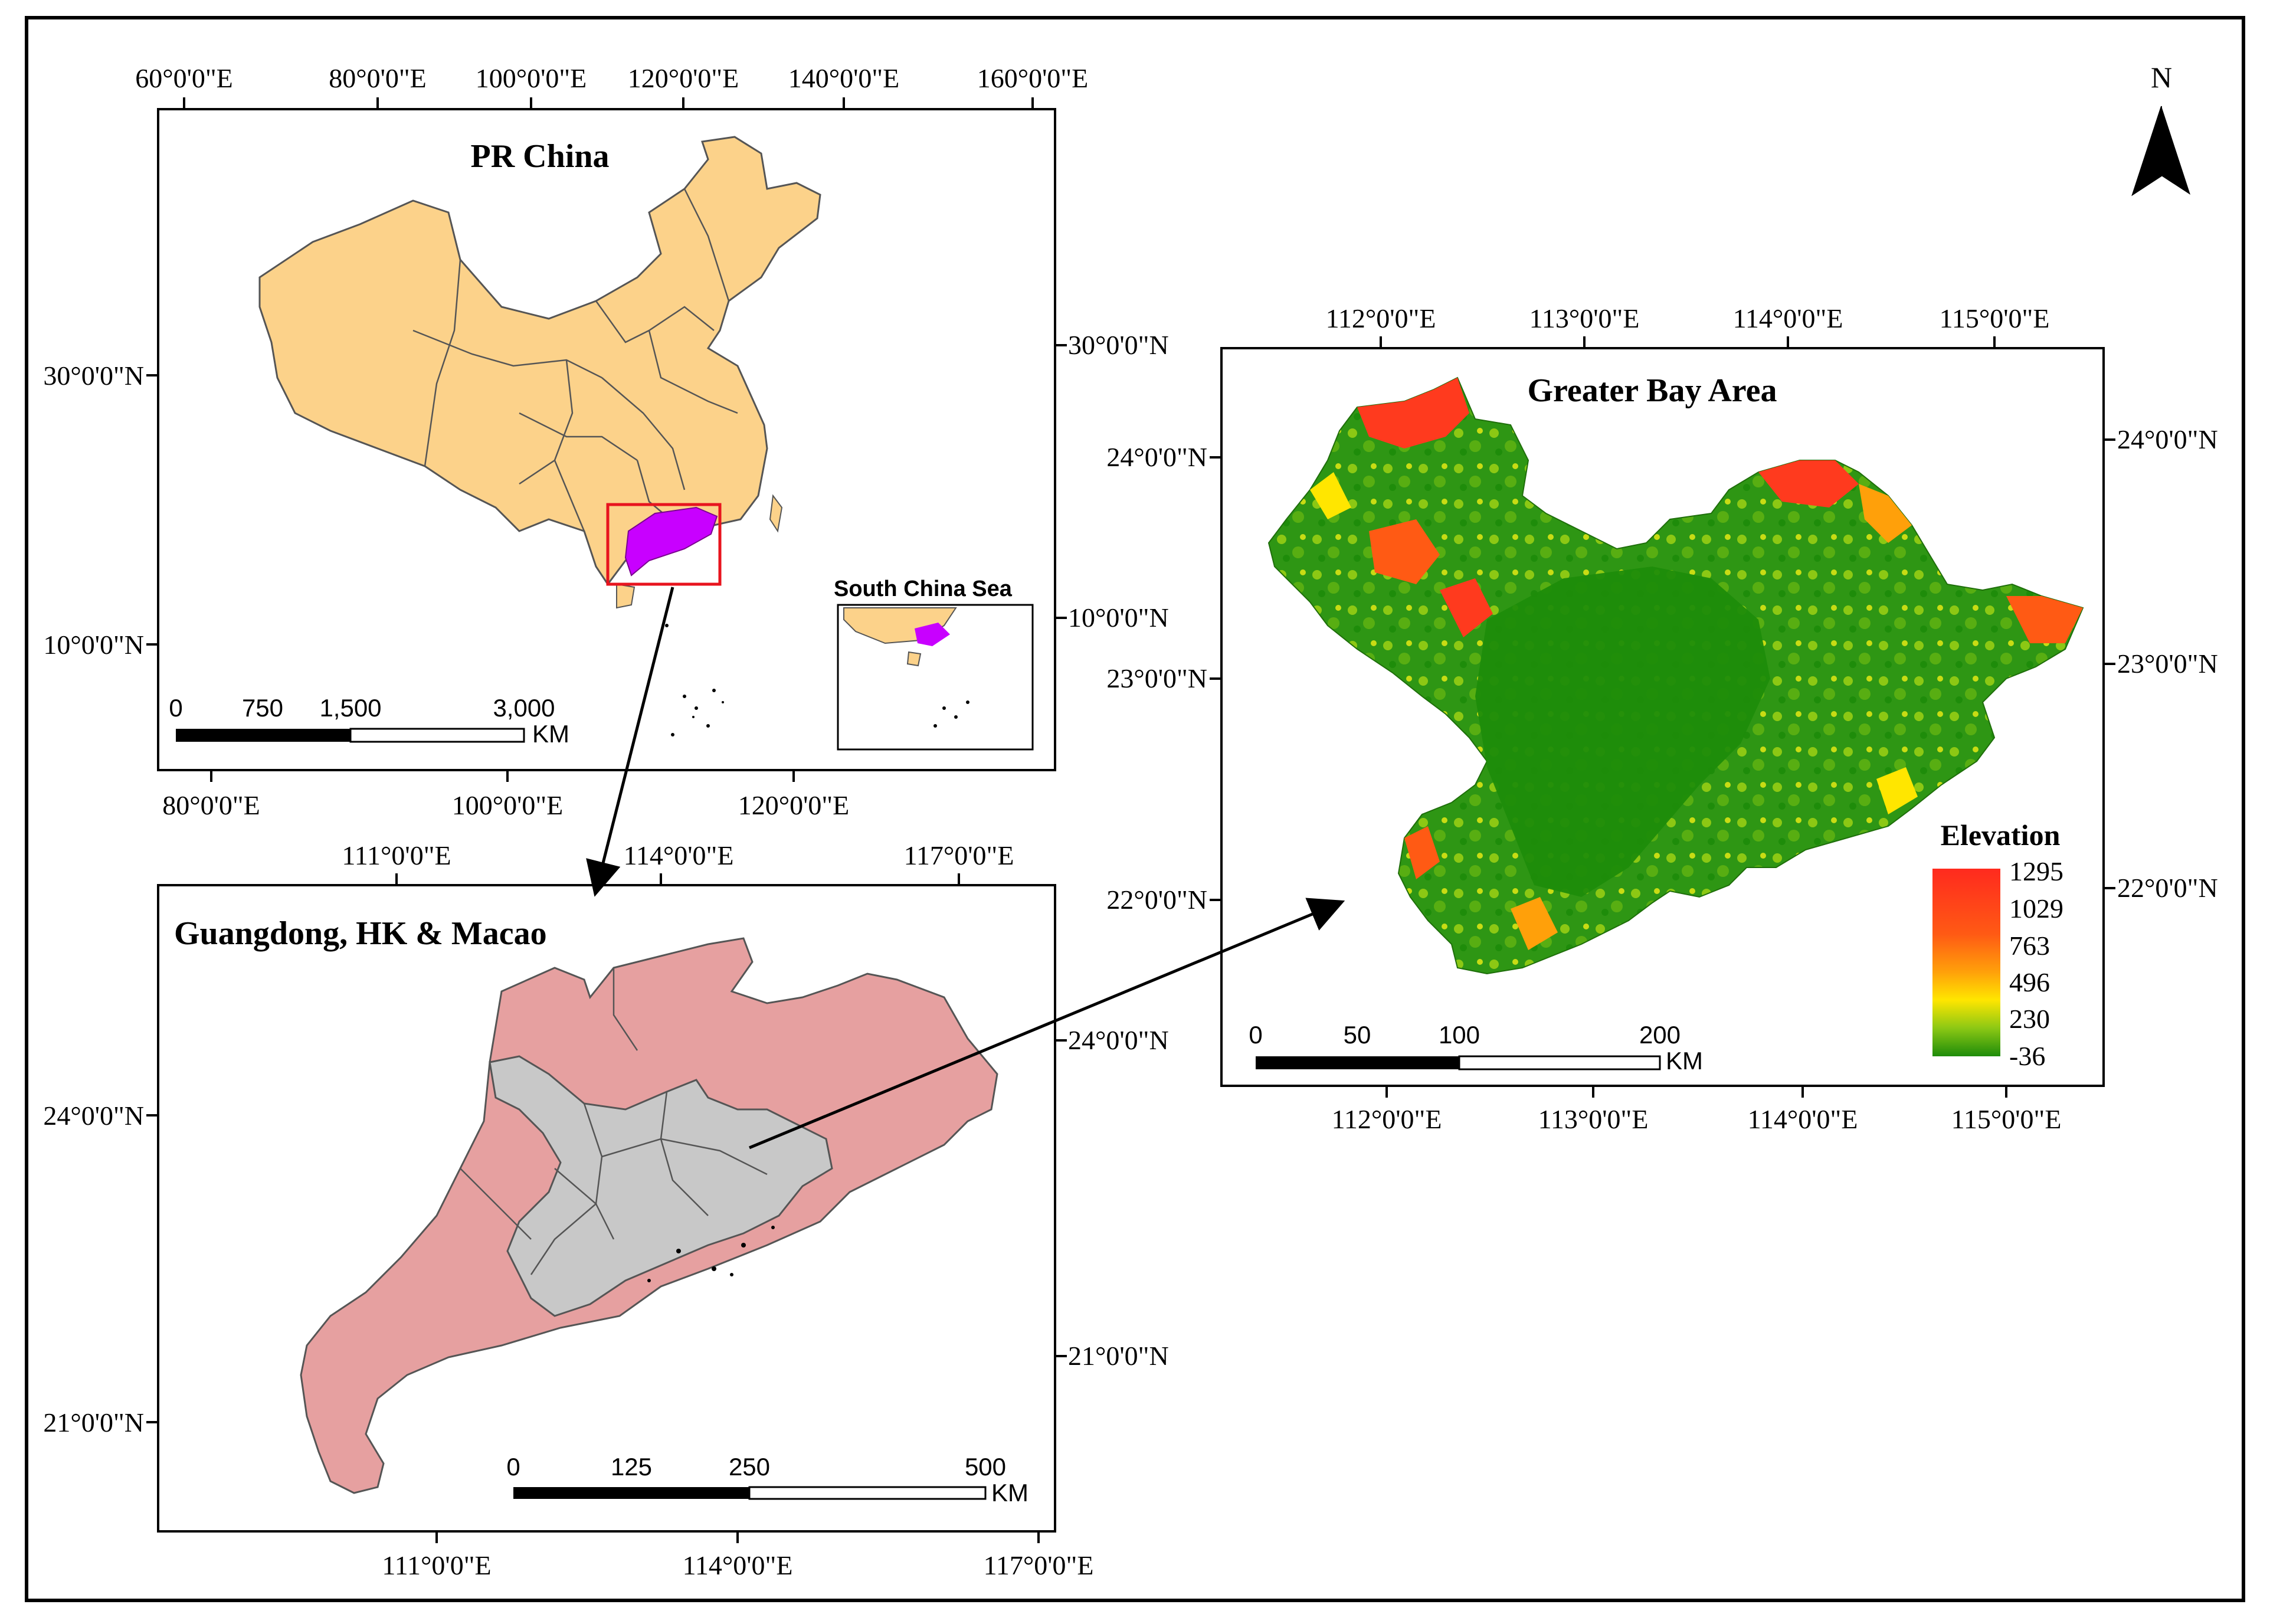 This screenshot has width=2270, height=1624. Describe the element at coordinates (152, 510) in the screenshot. I see `china-left-ticks` at that location.